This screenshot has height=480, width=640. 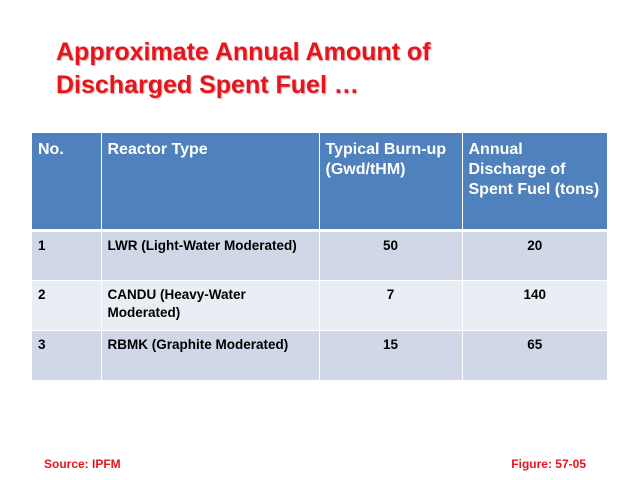 What do you see at coordinates (67, 355) in the screenshot?
I see `cell-no: 3` at bounding box center [67, 355].